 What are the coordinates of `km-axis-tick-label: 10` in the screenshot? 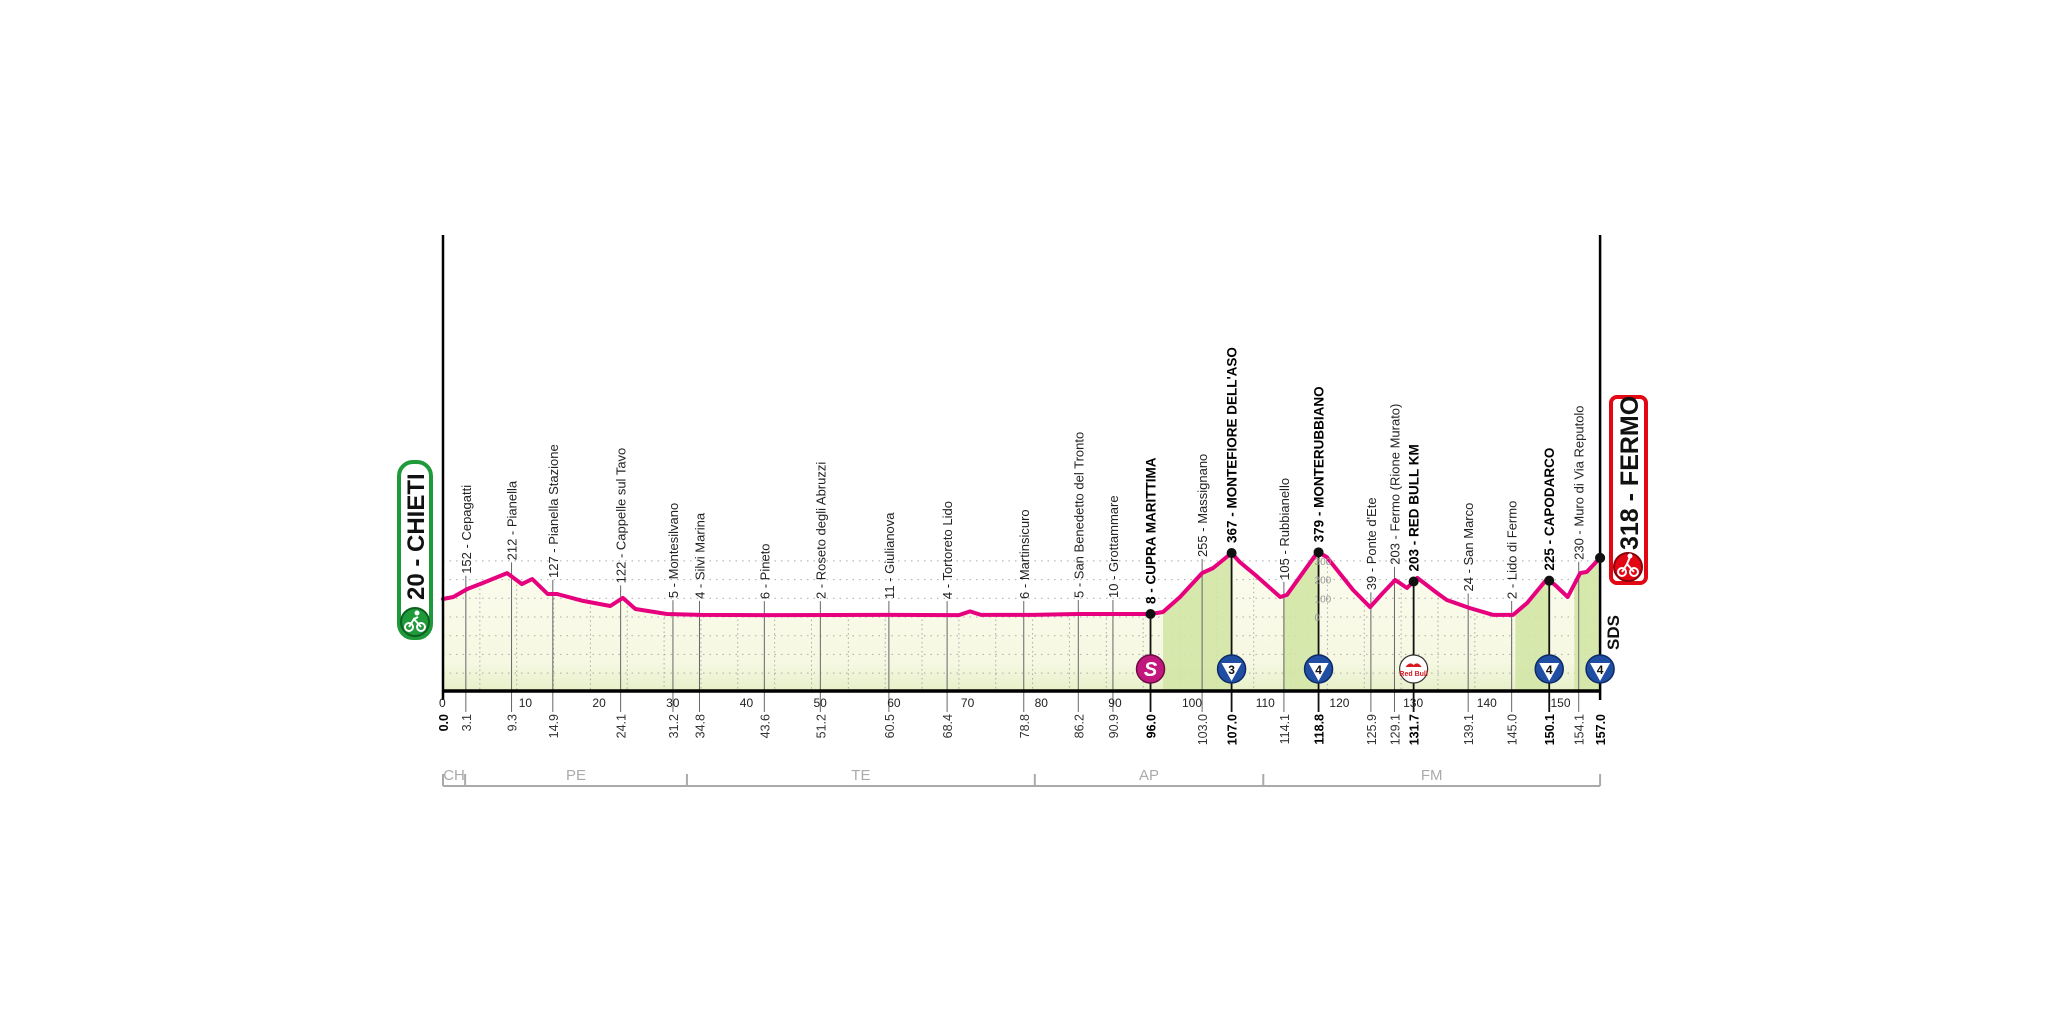 It's located at (526, 703).